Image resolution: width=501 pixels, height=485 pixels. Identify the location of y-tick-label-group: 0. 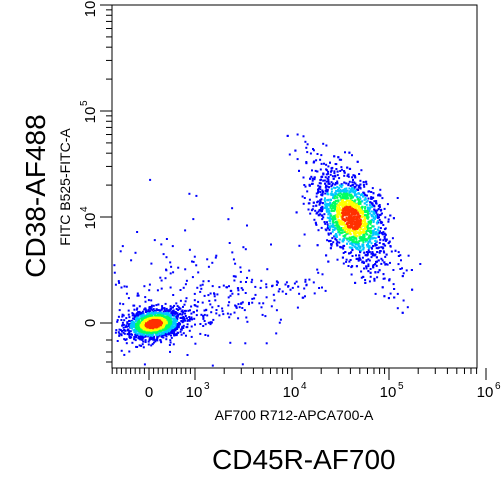
(90, 323).